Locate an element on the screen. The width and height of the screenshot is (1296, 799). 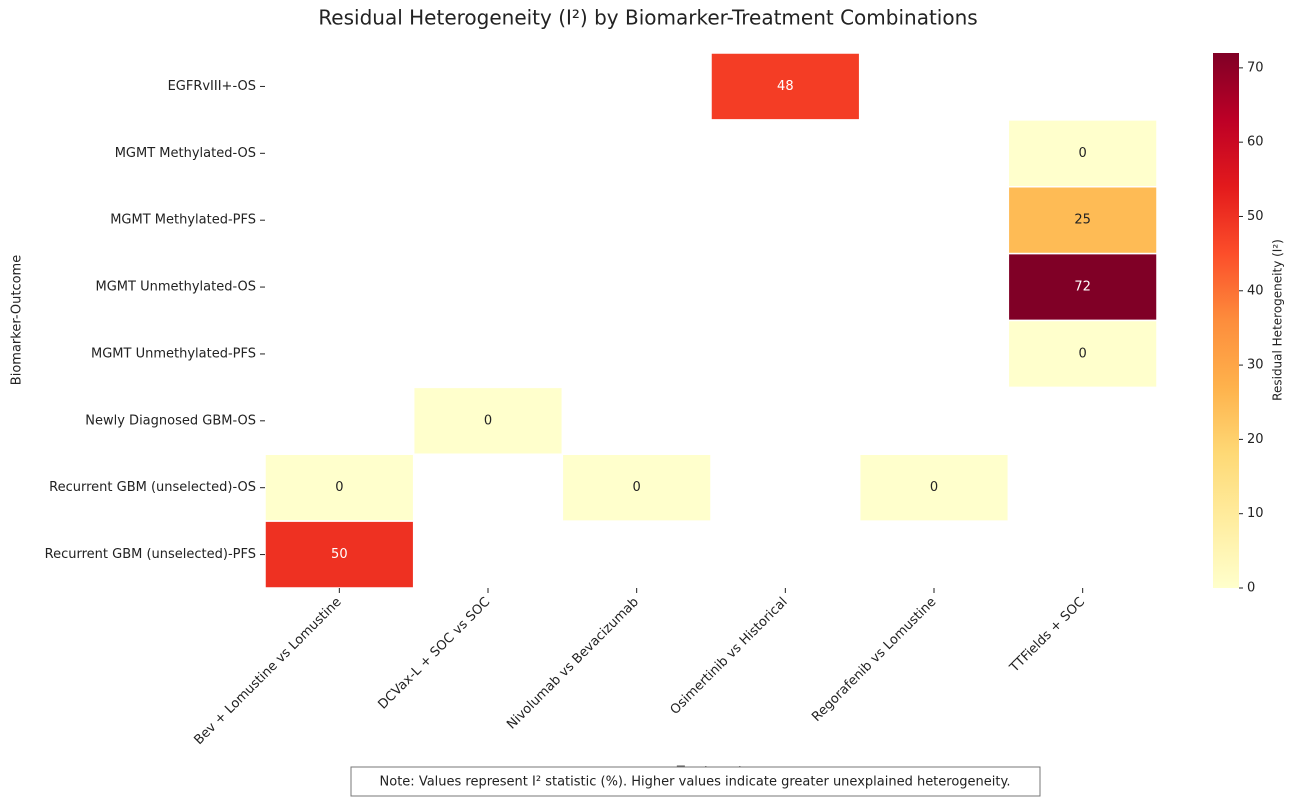
note-box is located at coordinates (695, 781).